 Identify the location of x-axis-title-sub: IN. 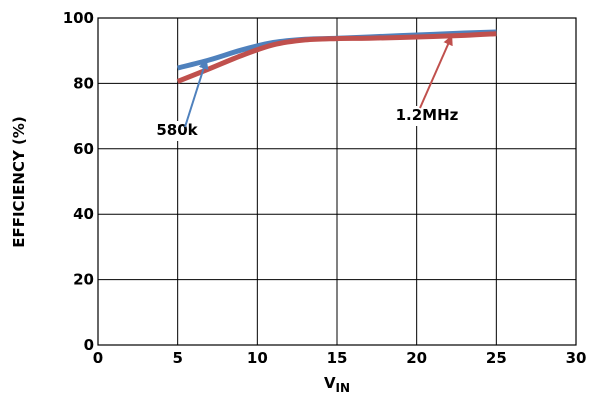
(343, 388).